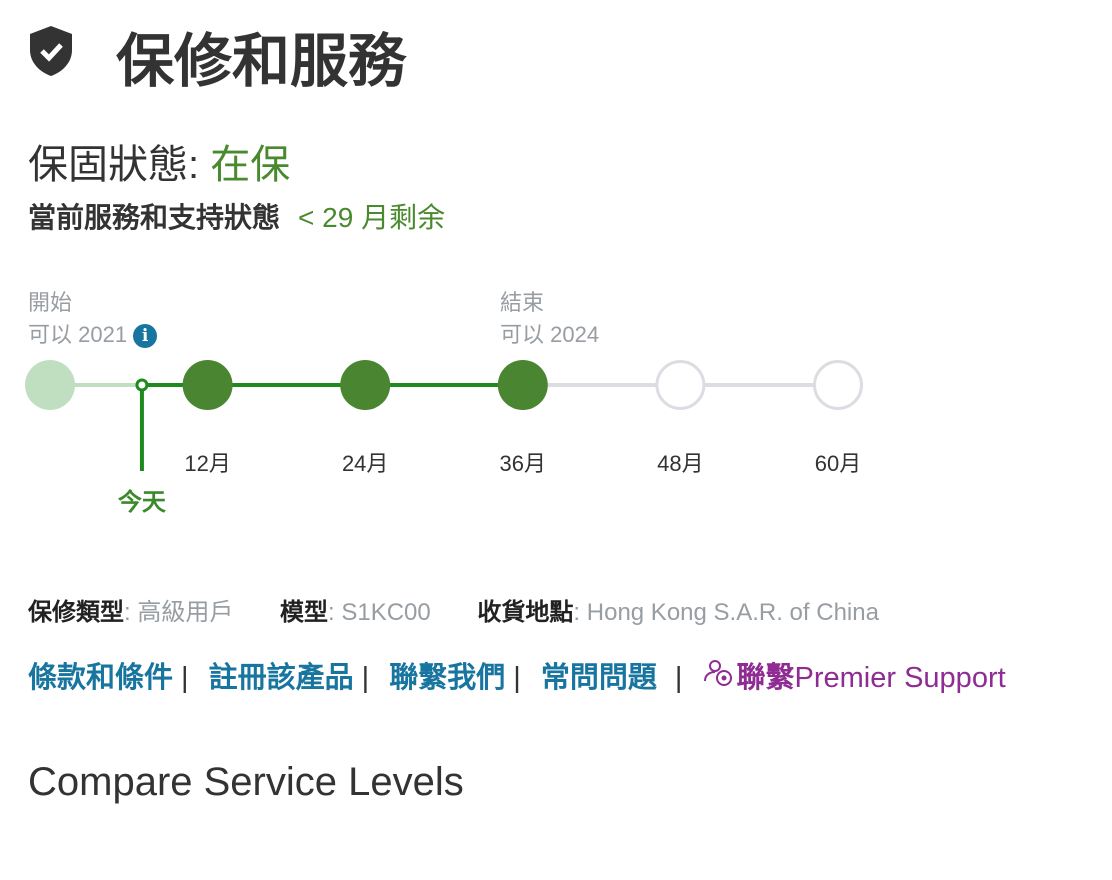  I want to click on start-node, so click(50, 385).